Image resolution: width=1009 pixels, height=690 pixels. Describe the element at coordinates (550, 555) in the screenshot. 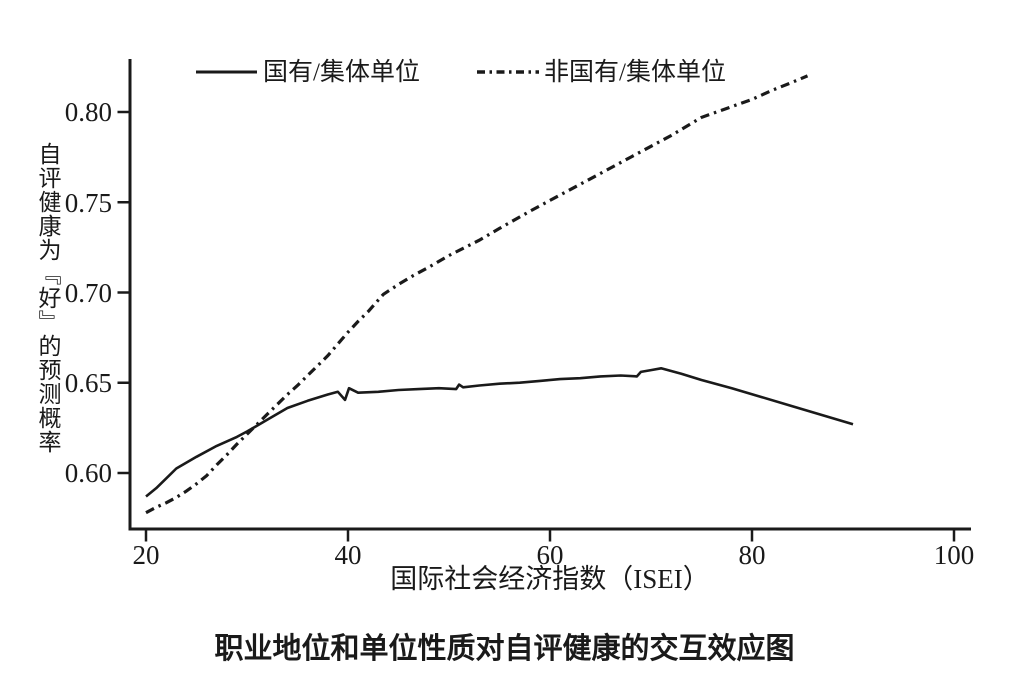

I see `x-tick-label-60: 60` at that location.